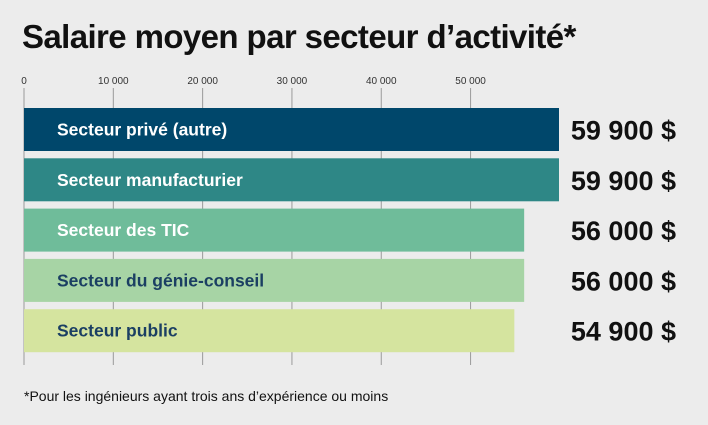 The height and width of the screenshot is (425, 708). I want to click on bar-value-labels: 59 900 $ 59 900 $ 56 000 $ 56 000 $ 54 900 $, so click(623, 231).